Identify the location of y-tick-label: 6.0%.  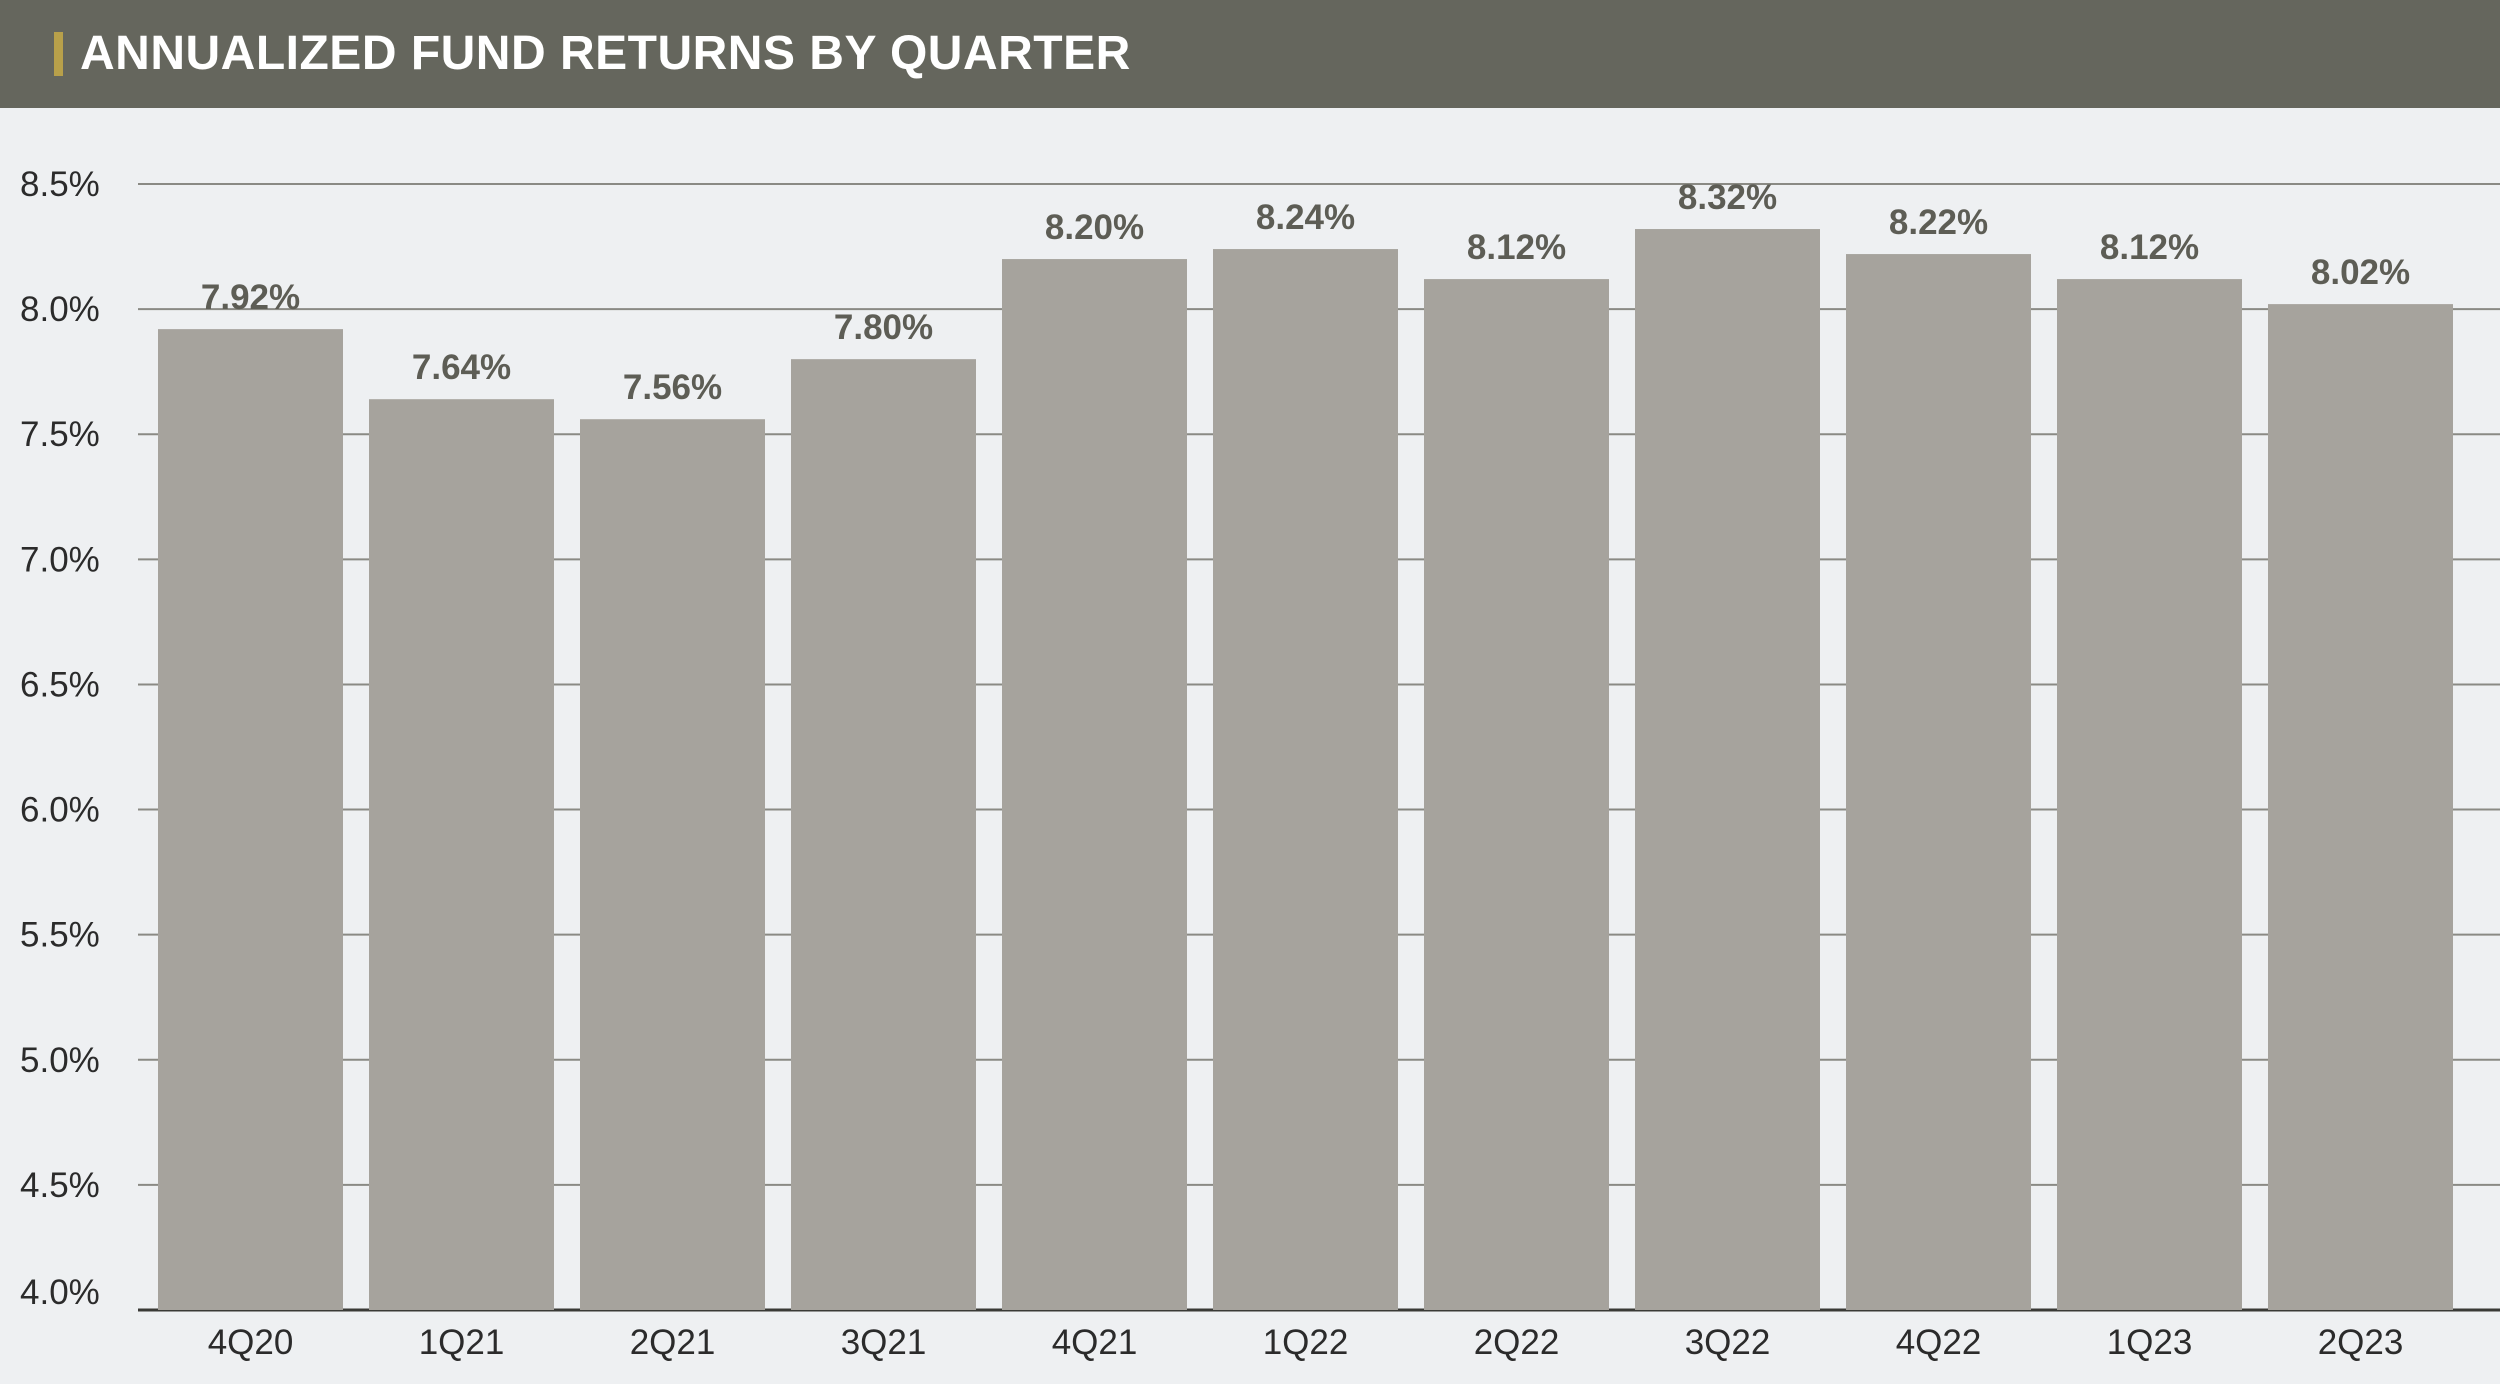
(60, 810).